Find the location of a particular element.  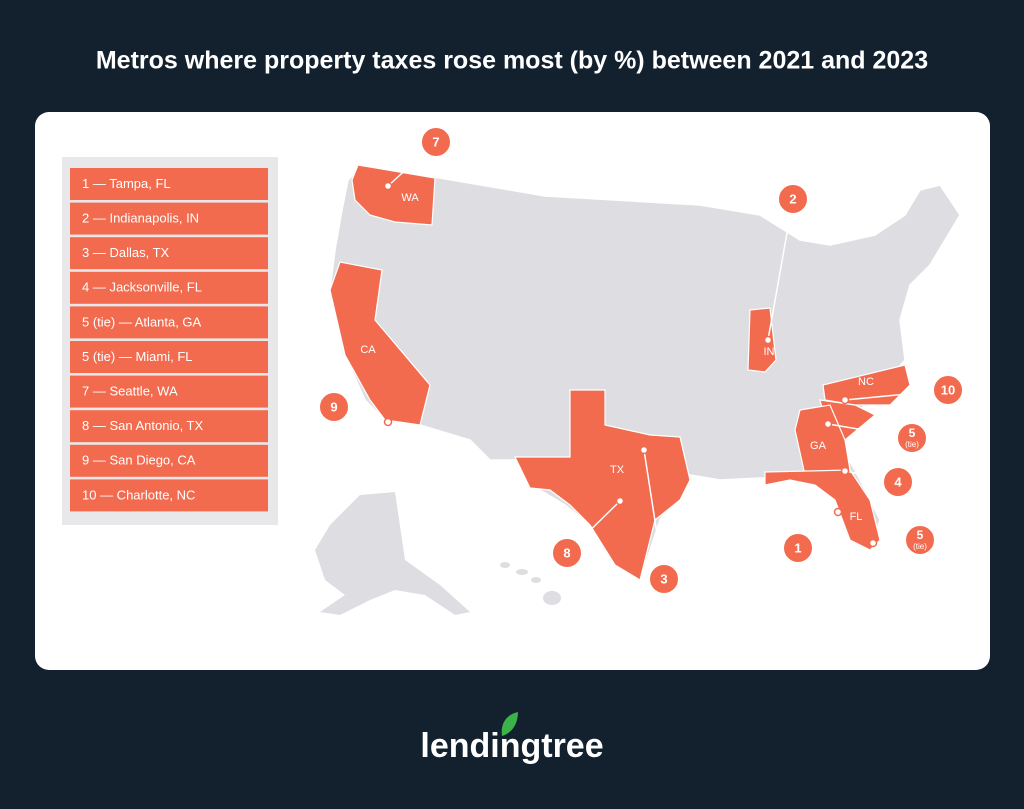

legend-text: 5 (tie) — Miami, FL is located at coordinates (137, 356).